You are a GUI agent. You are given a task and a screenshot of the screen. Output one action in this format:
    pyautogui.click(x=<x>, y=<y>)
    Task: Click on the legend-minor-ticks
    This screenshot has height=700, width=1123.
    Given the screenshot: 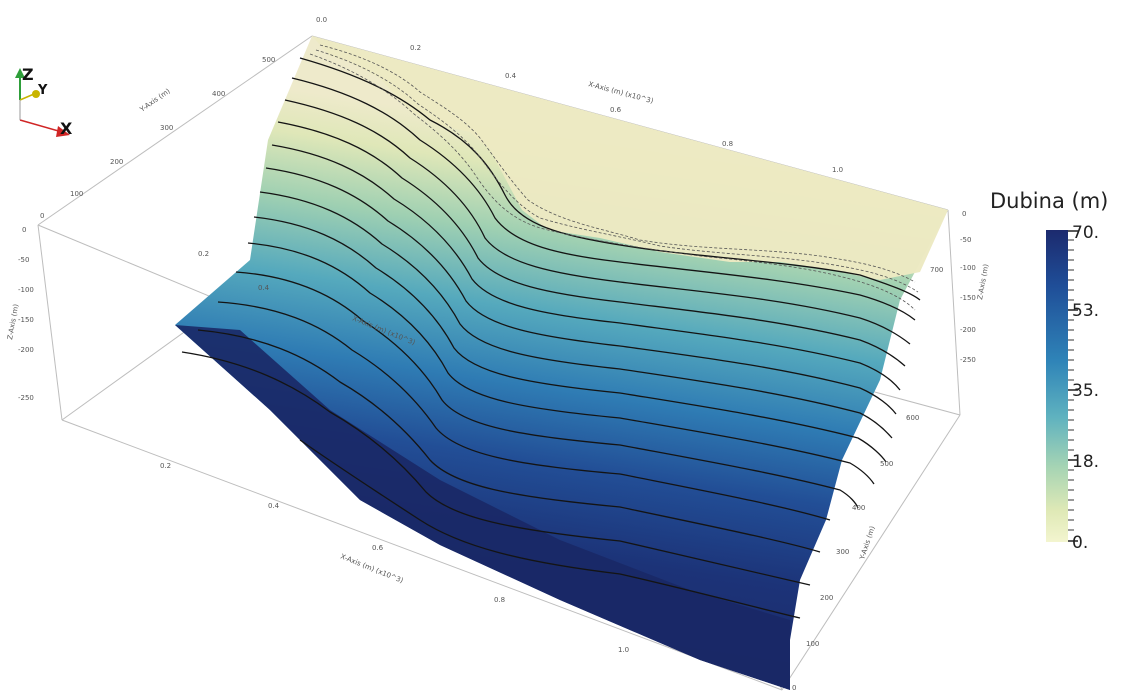 What is the action you would take?
    pyautogui.click(x=1071, y=385)
    